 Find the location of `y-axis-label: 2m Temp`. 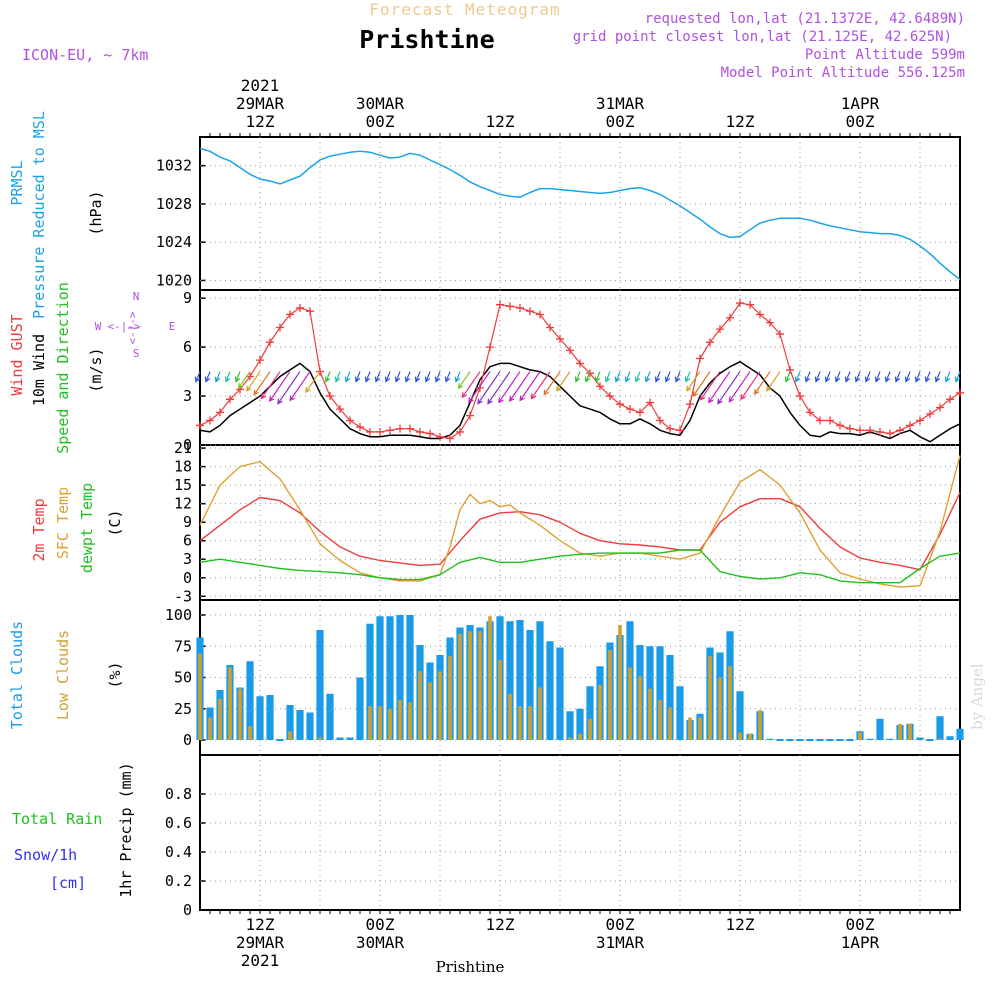

y-axis-label: 2m Temp is located at coordinates (39, 529).